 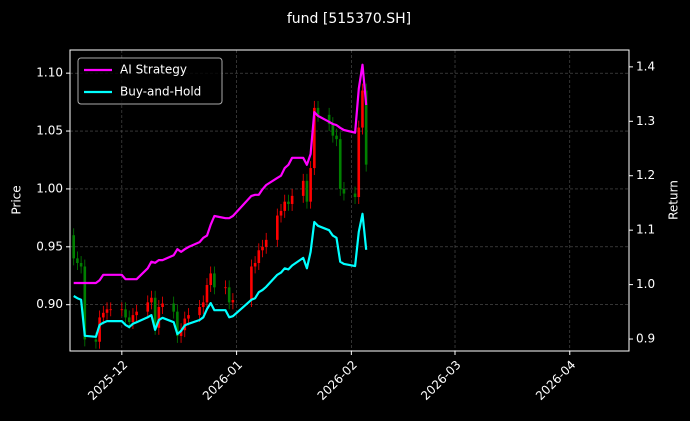 I want to click on y-axis-label: Price, so click(x=17, y=199).